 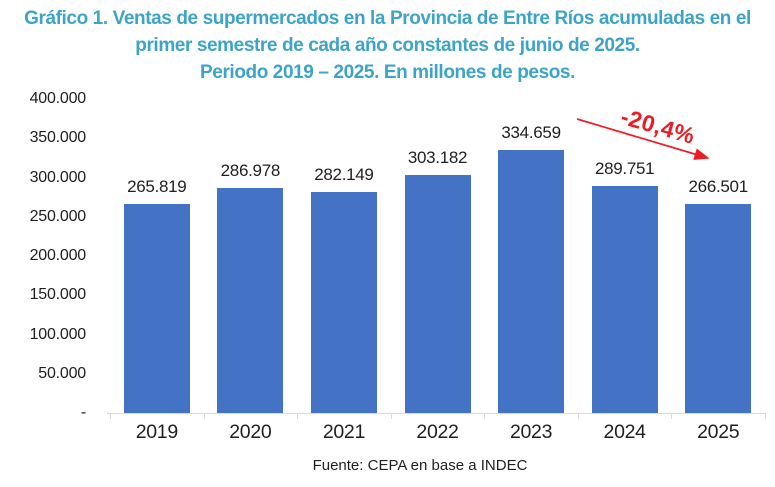 What do you see at coordinates (344, 174) in the screenshot?
I see `bar-value-label: 282.149` at bounding box center [344, 174].